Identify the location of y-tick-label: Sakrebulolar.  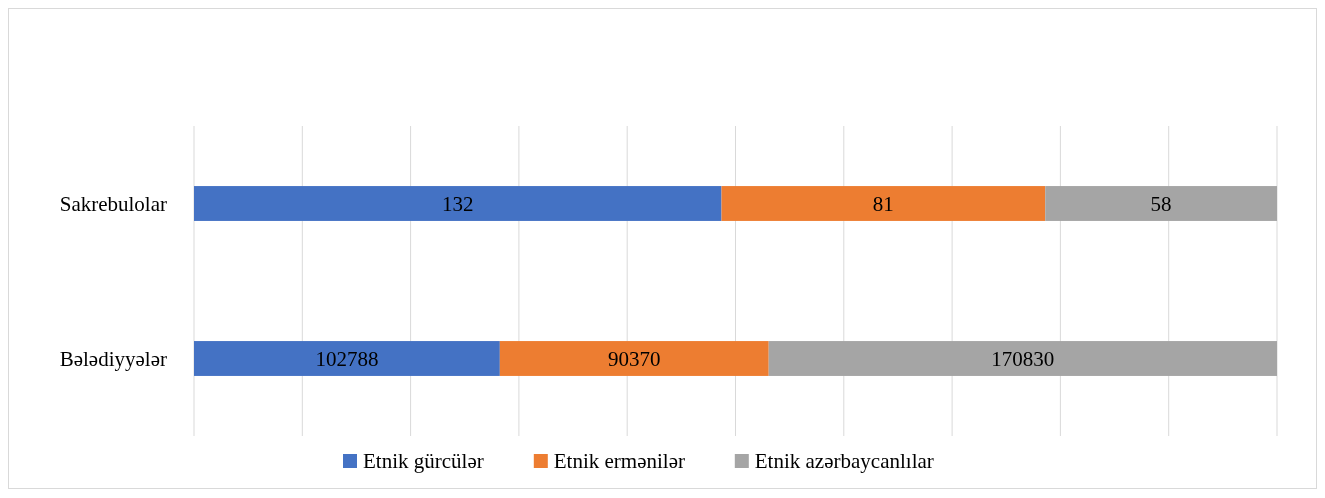
(113, 203).